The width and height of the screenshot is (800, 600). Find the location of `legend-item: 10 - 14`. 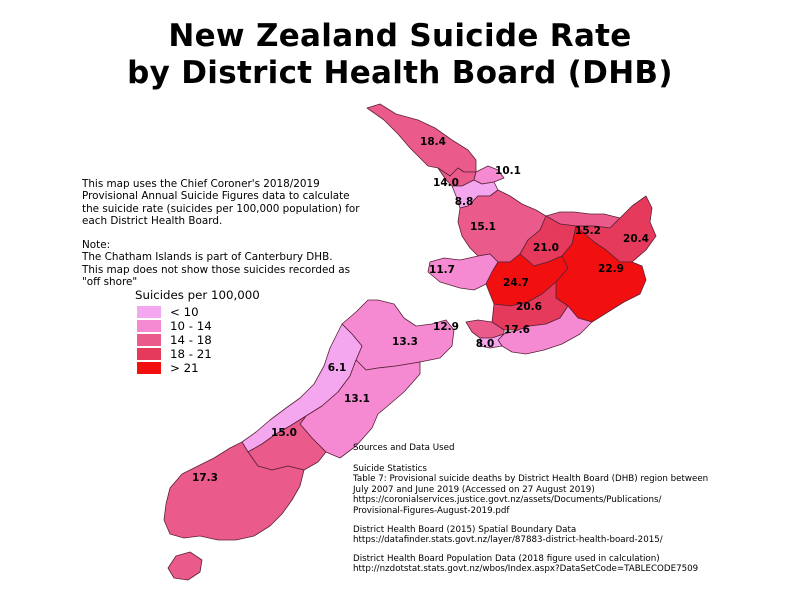

legend-item: 10 - 14 is located at coordinates (198, 326).